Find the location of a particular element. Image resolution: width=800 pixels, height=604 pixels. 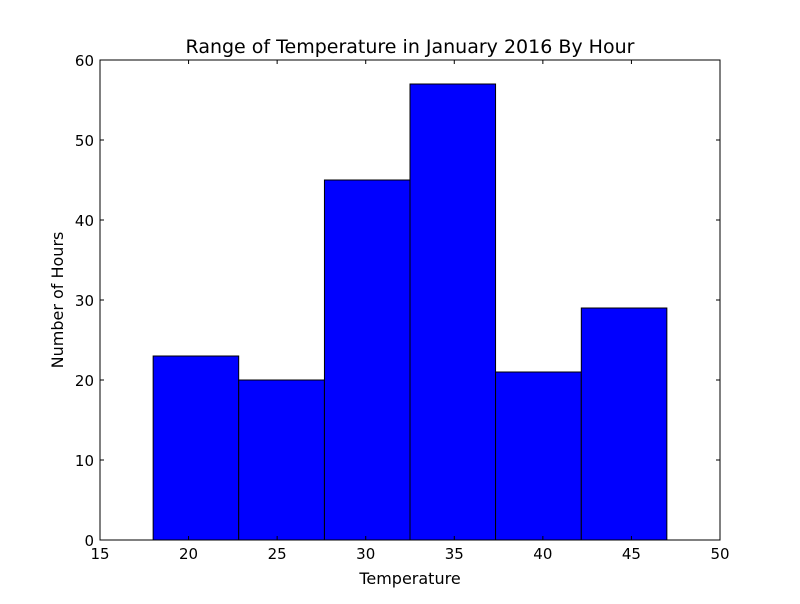

x-tick-label: 40 is located at coordinates (542, 554).